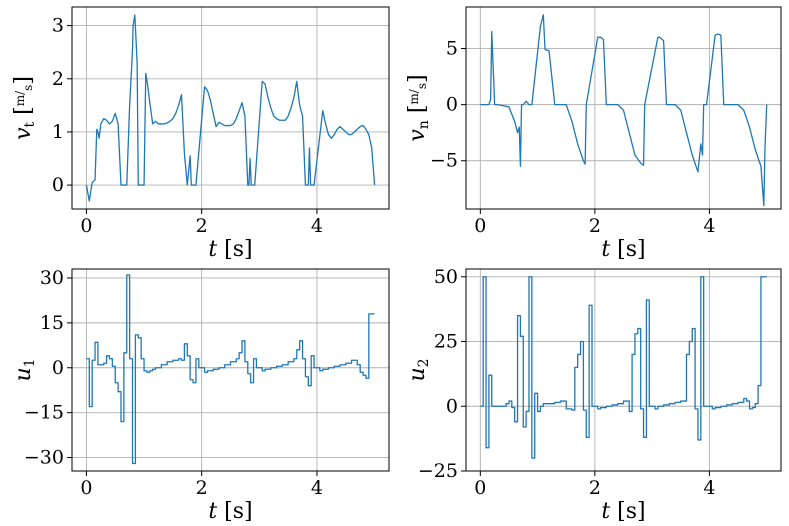  What do you see at coordinates (44, 413) in the screenshot?
I see `y-tick-label: −15` at bounding box center [44, 413].